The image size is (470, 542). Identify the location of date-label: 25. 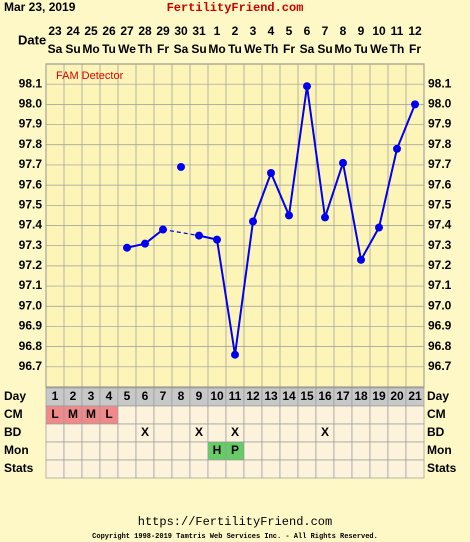
(91, 31).